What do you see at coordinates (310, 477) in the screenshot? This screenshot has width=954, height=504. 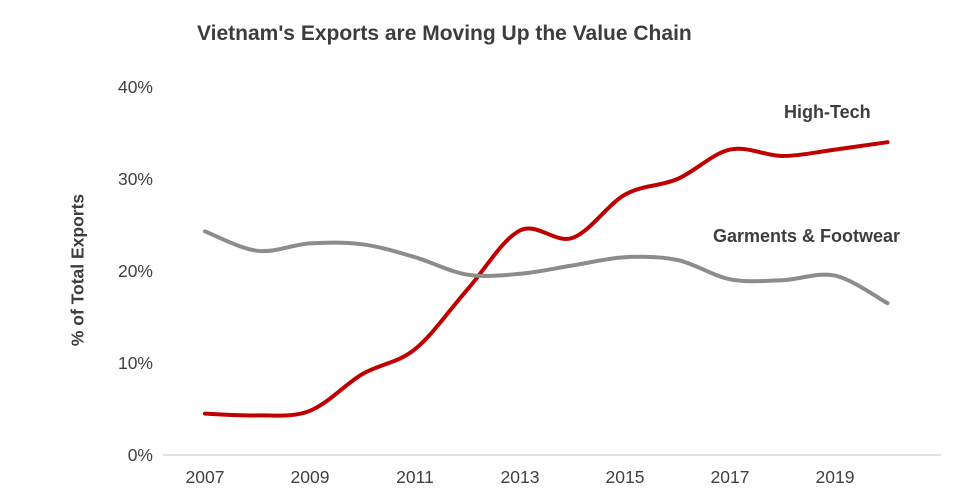 I see `x-tick-label: 2009` at bounding box center [310, 477].